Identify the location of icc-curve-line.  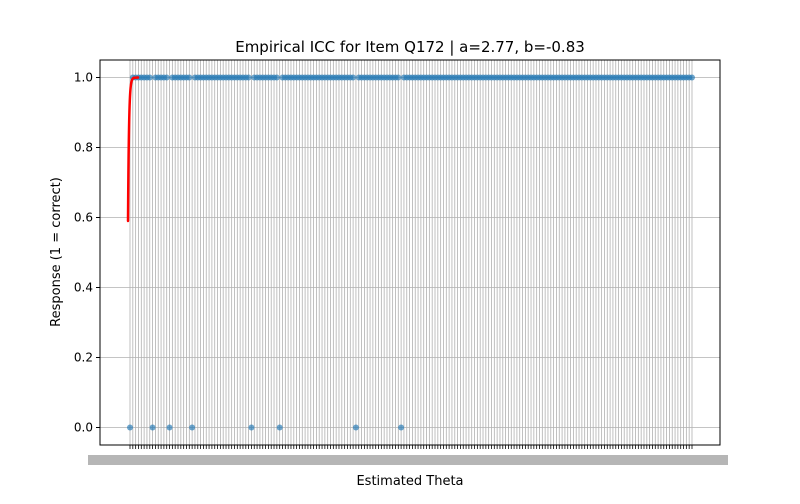
(133, 149).